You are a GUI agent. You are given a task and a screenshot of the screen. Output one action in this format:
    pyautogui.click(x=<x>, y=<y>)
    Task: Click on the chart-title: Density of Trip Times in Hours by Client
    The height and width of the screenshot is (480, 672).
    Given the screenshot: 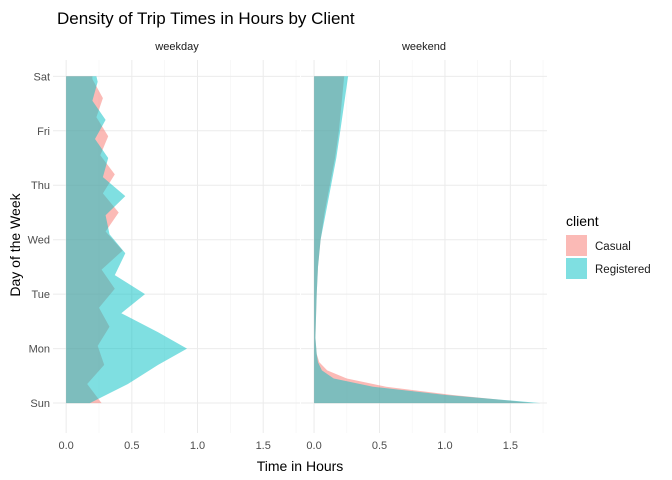 What is the action you would take?
    pyautogui.click(x=206, y=18)
    